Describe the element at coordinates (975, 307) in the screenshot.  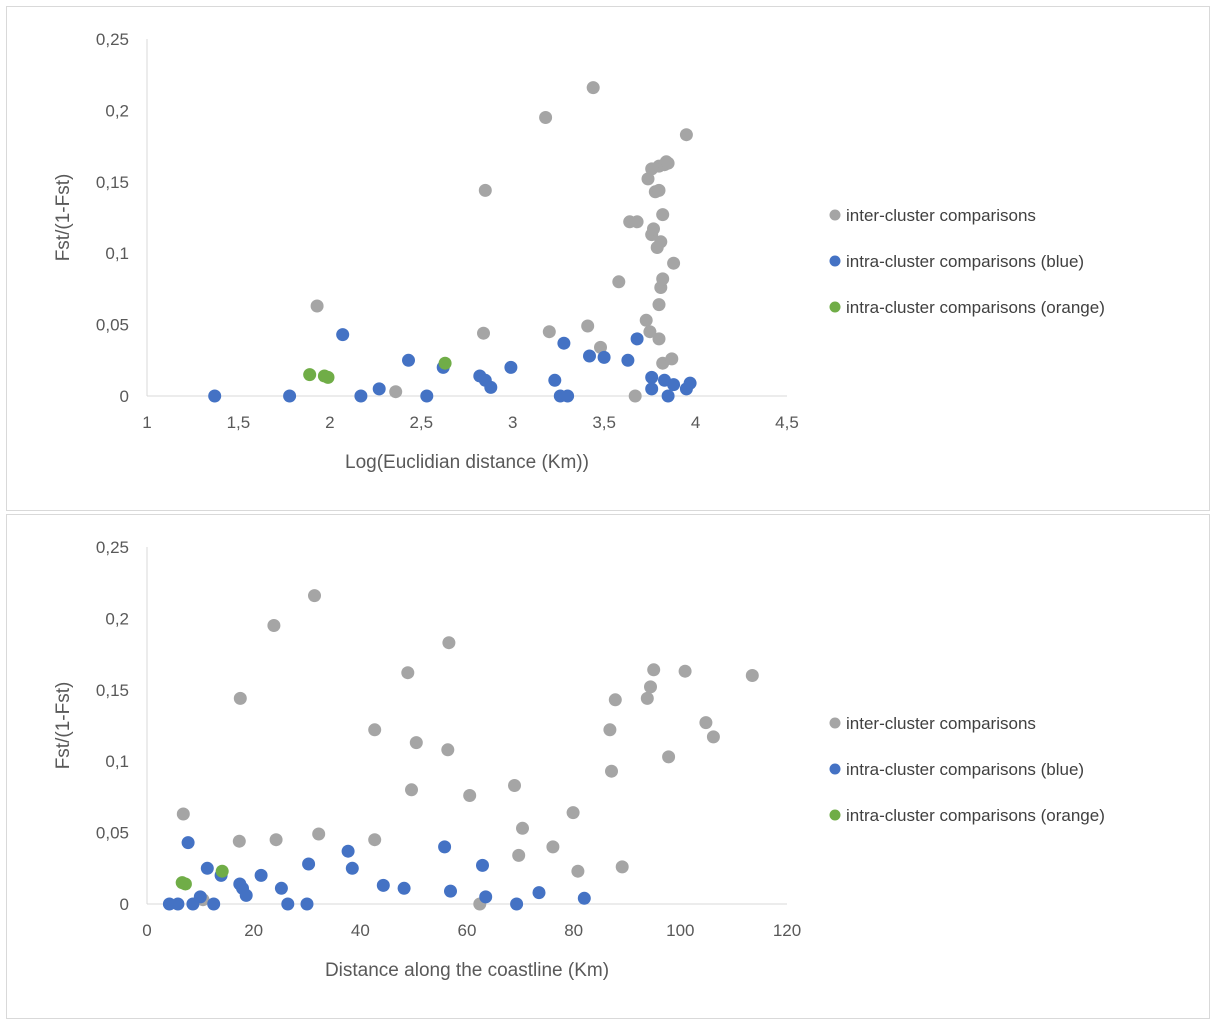
I see `legend-label-series-3: intra-cluster comparisons (orange)` at that location.